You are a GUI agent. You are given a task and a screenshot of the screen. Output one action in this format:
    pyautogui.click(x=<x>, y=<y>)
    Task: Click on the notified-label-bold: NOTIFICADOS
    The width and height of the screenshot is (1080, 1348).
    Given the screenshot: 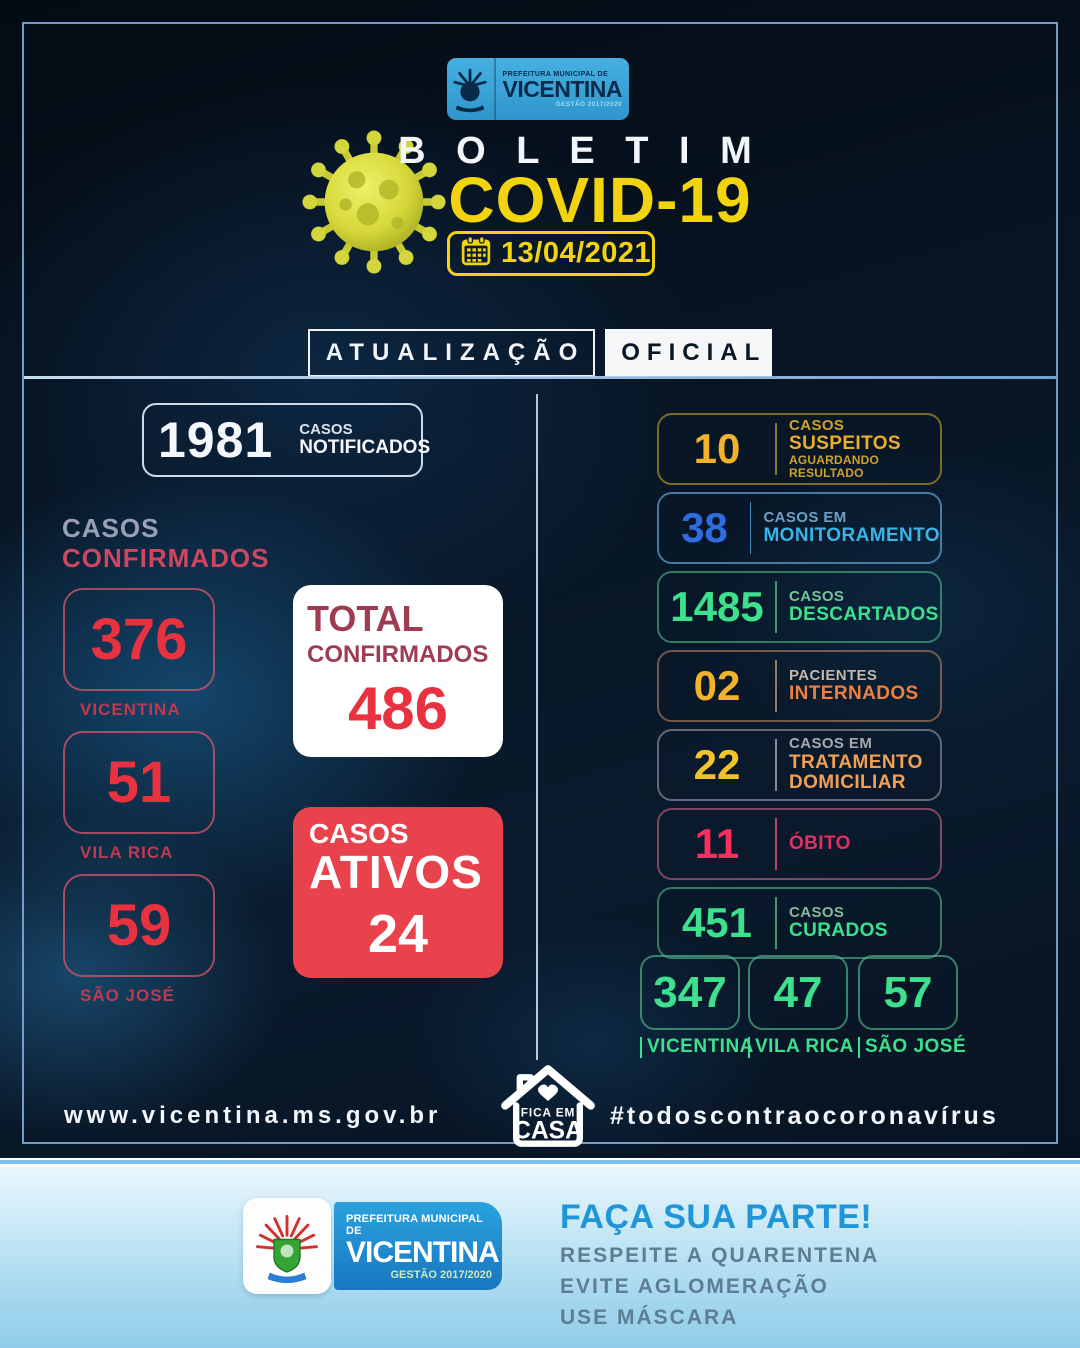 What is the action you would take?
    pyautogui.click(x=365, y=447)
    